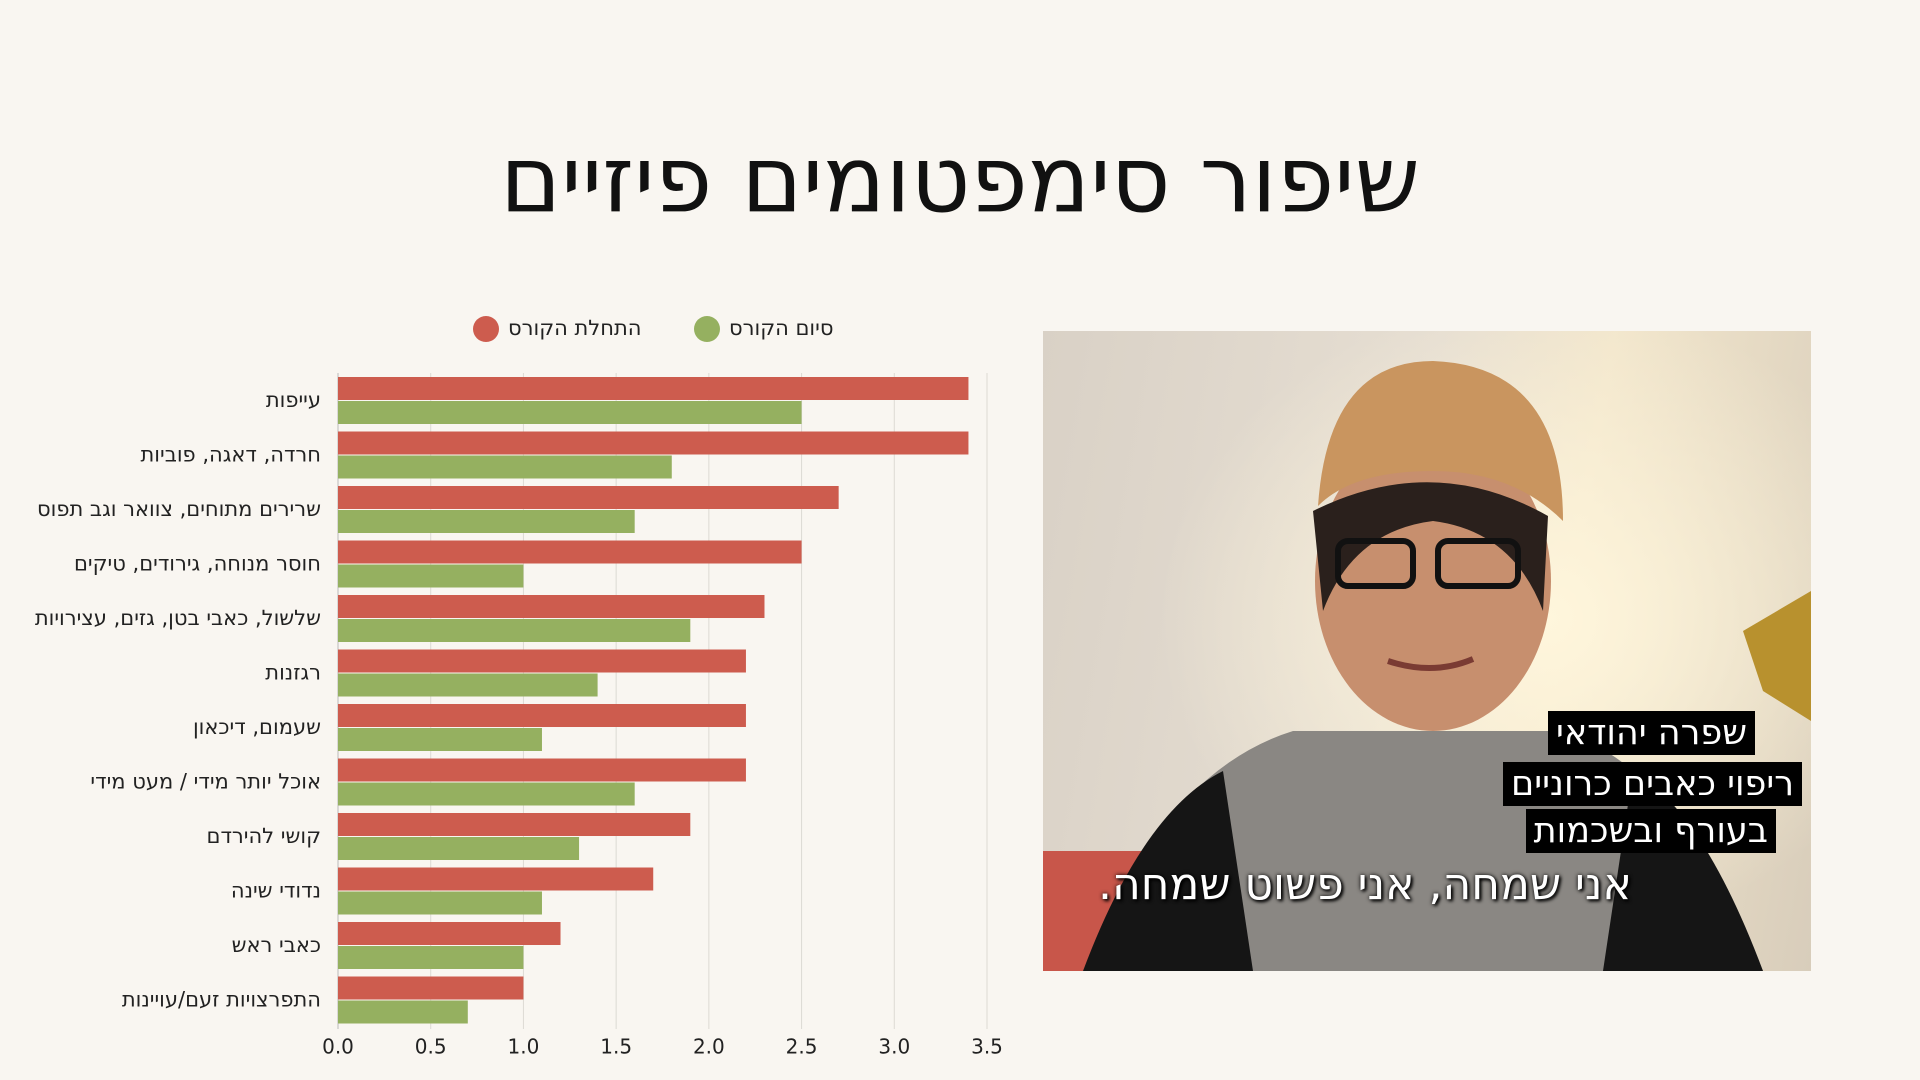 This screenshot has width=1920, height=1080. I want to click on y-tick-label: שלשול, כאבי בטן, גזים, עצירויות, so click(178, 618).